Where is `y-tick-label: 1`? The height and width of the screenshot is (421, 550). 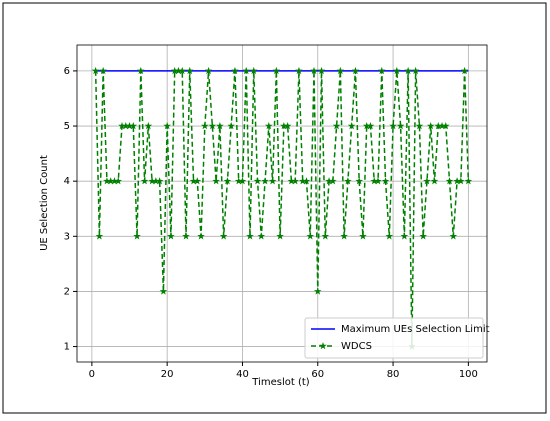 y-tick-label: 1 is located at coordinates (67, 347).